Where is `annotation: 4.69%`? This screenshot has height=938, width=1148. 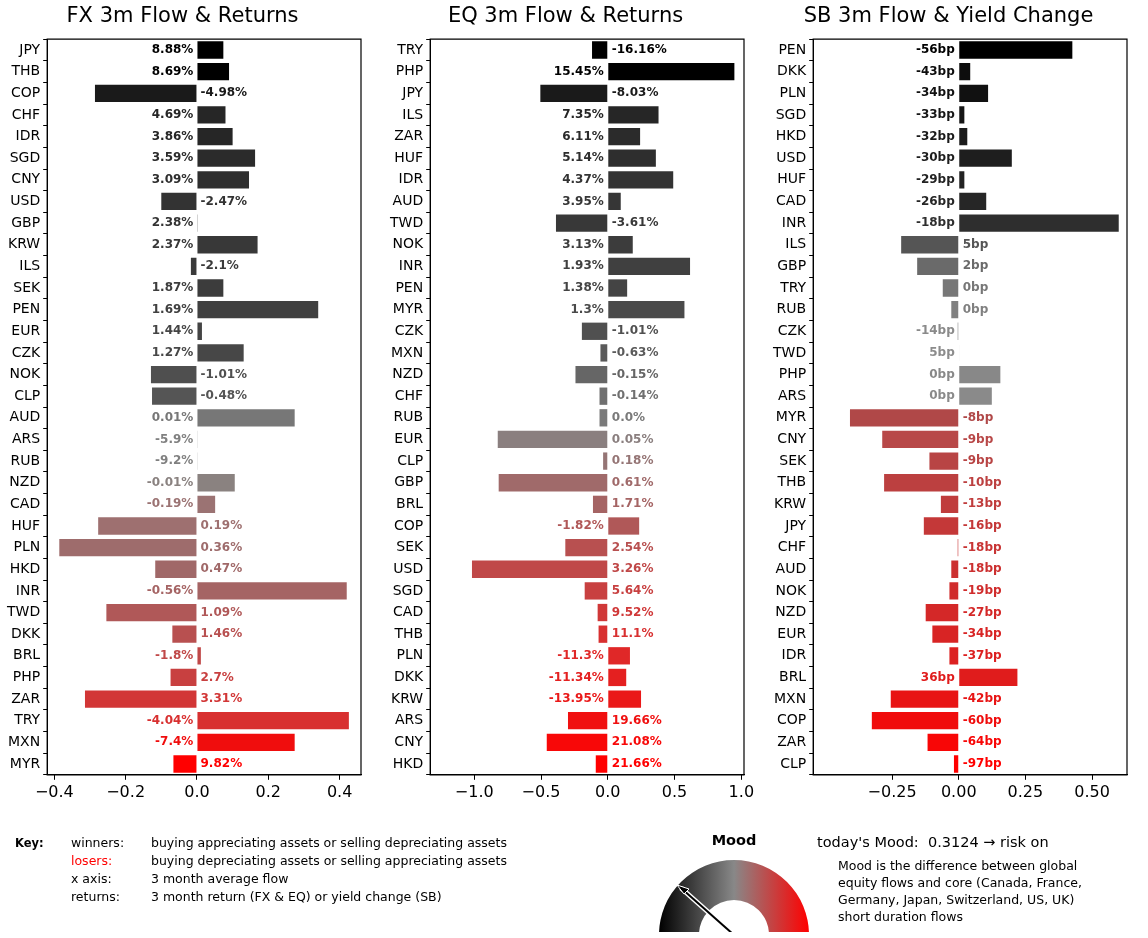
annotation: 4.69% is located at coordinates (172, 114).